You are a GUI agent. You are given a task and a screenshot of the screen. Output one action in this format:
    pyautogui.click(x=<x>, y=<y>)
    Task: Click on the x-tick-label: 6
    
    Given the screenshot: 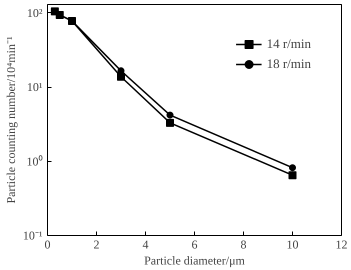 What is the action you would take?
    pyautogui.click(x=195, y=245)
    